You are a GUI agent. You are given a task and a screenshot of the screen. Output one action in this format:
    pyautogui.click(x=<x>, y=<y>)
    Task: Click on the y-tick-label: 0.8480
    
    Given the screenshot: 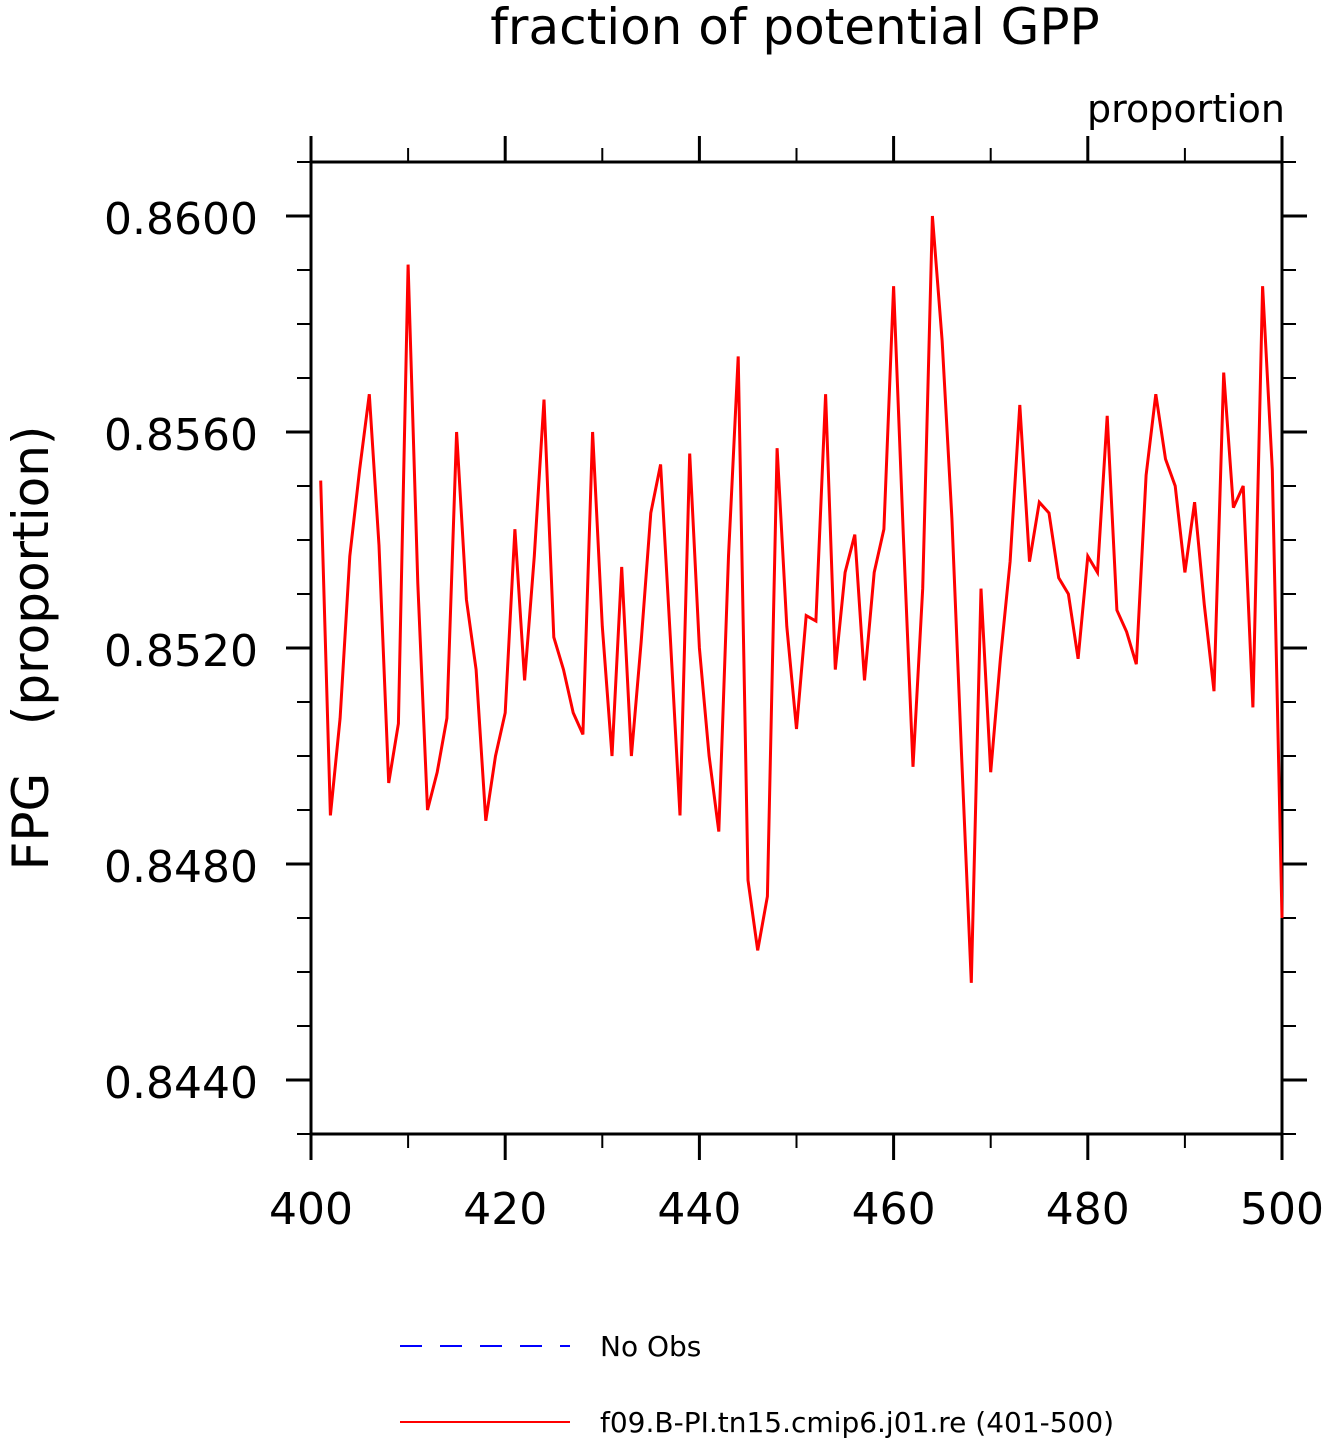 What is the action you would take?
    pyautogui.click(x=181, y=867)
    